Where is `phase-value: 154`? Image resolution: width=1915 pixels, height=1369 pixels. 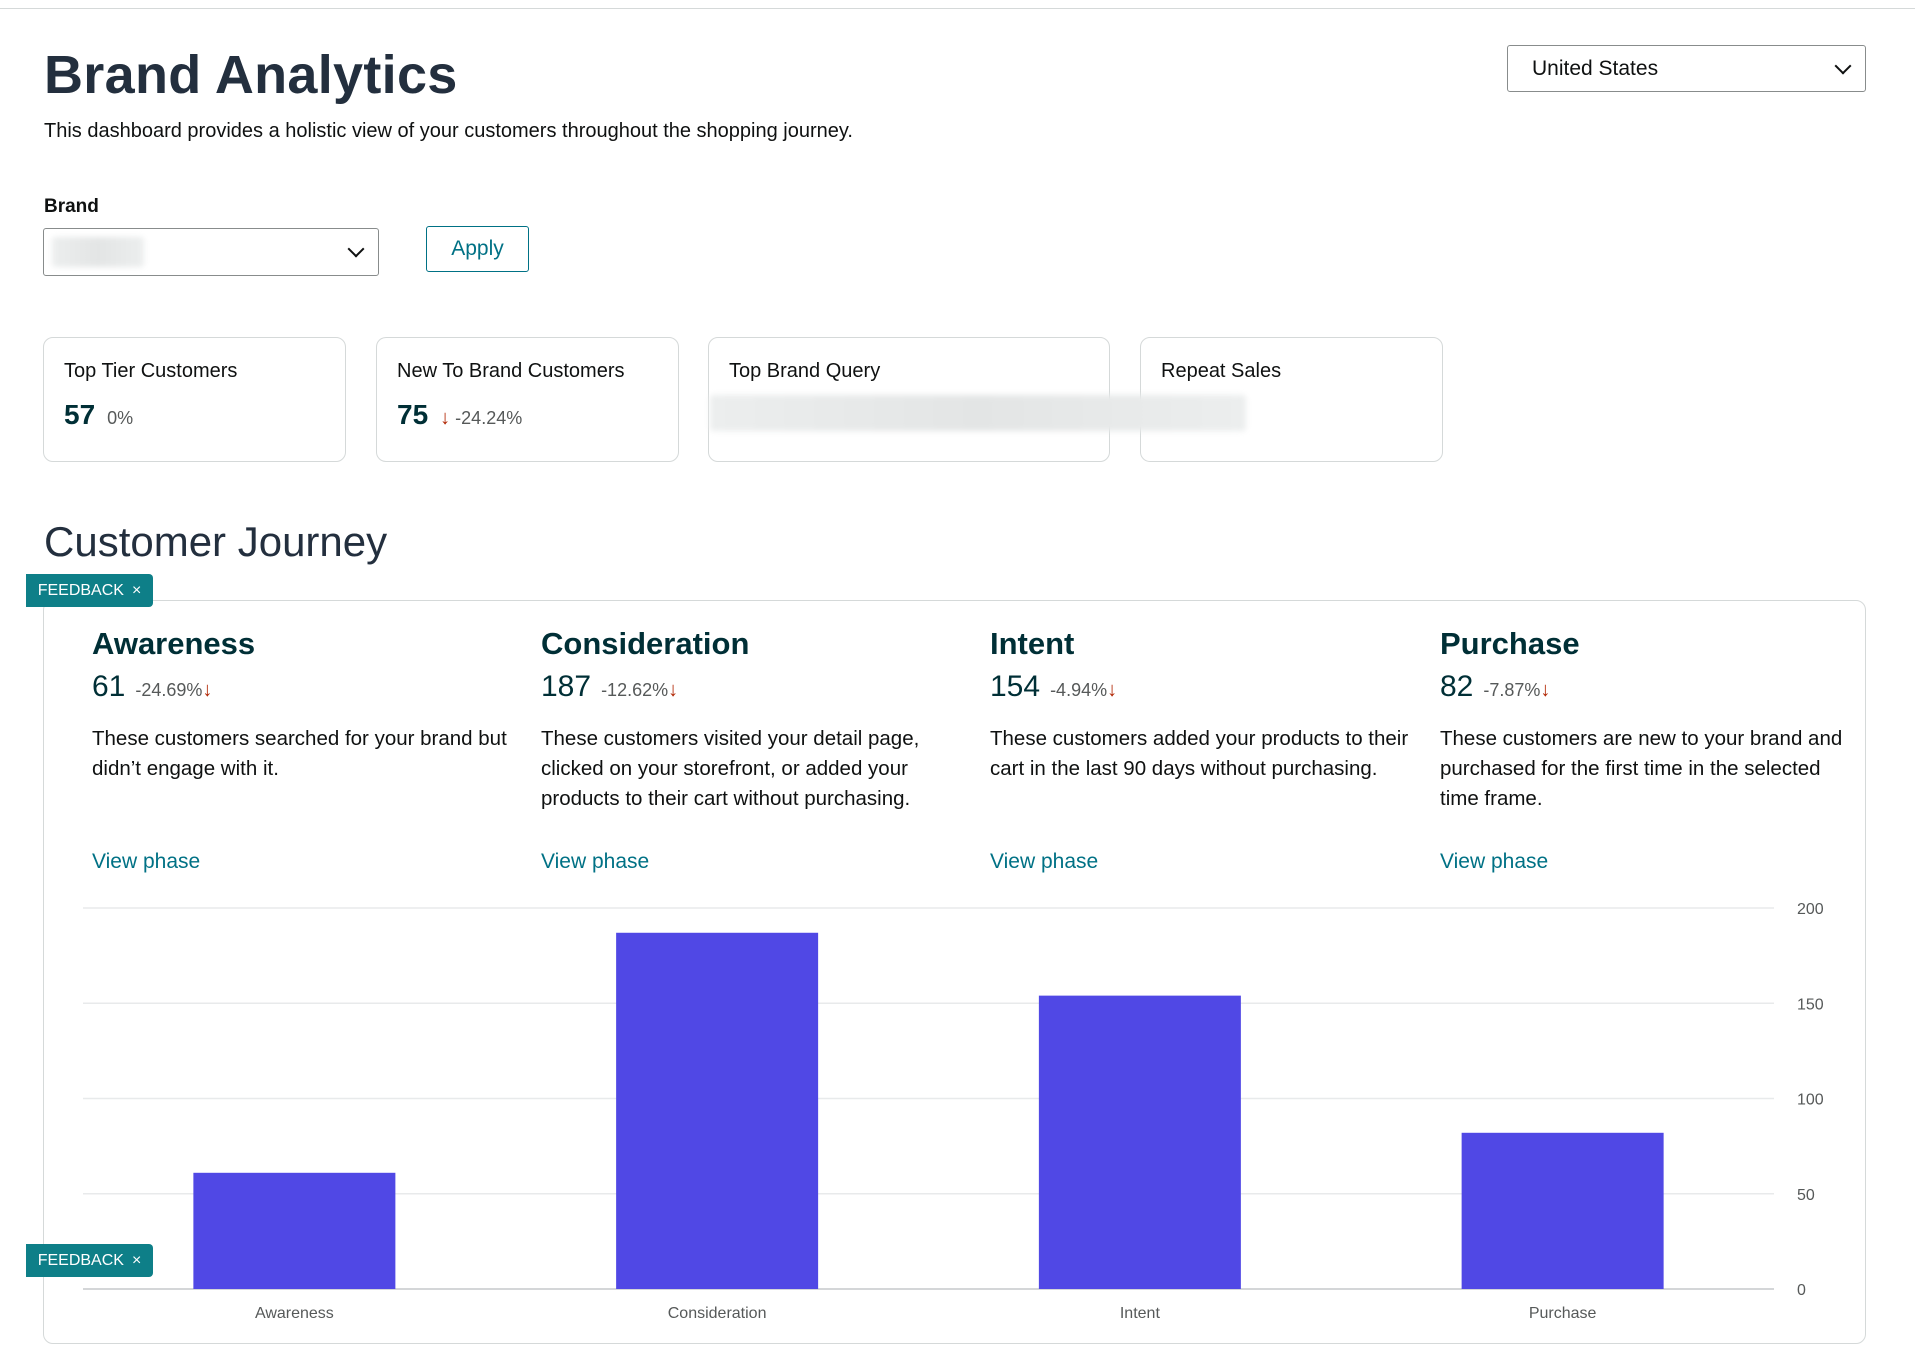
phase-value: 154 is located at coordinates (1015, 686).